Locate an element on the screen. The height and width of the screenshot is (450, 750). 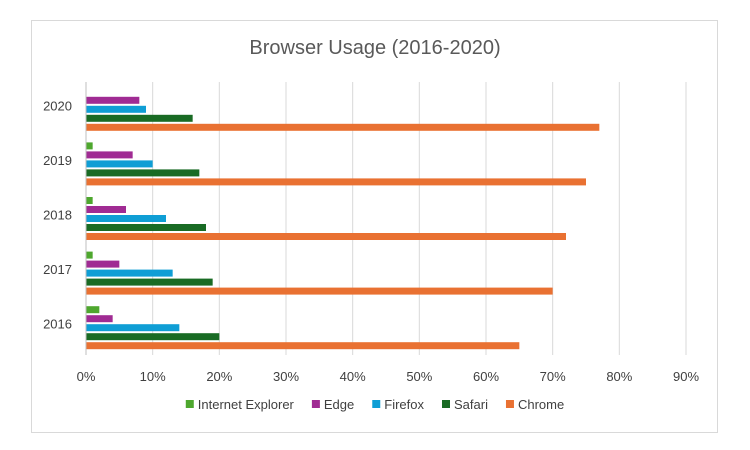
legend-swatch-internet-explorer is located at coordinates (189, 404).